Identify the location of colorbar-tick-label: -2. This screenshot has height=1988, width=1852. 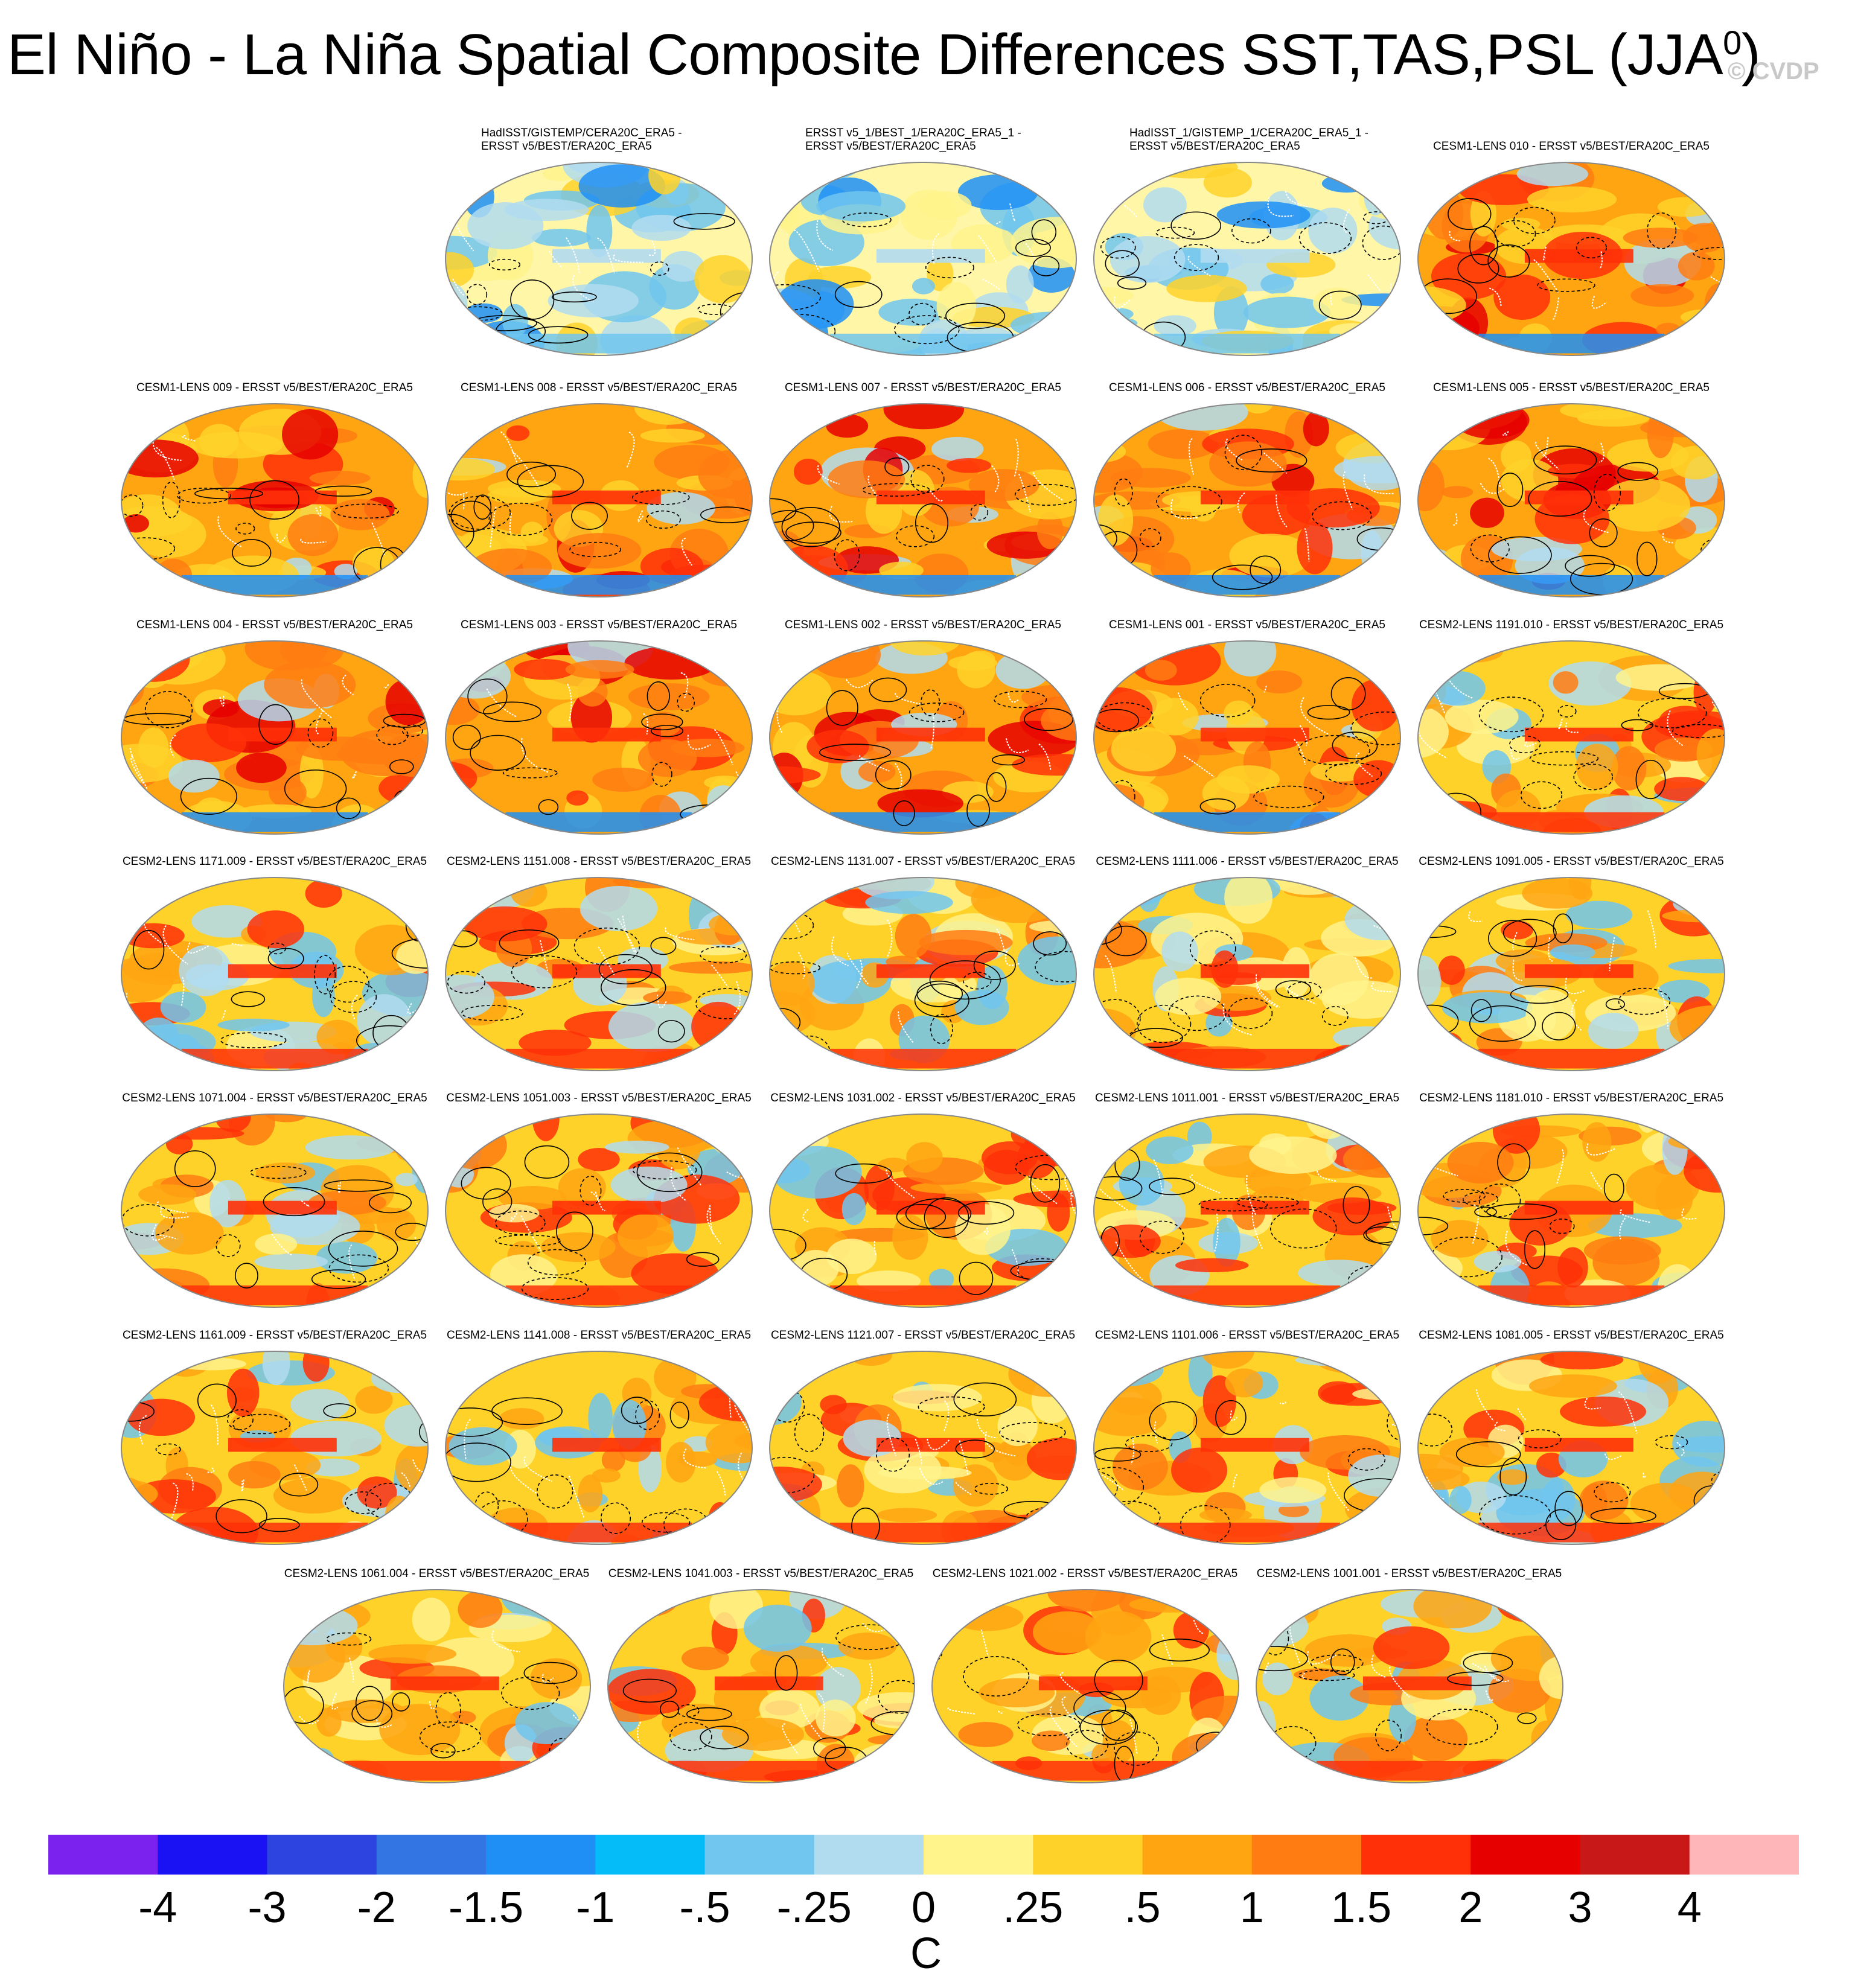
(376, 1908).